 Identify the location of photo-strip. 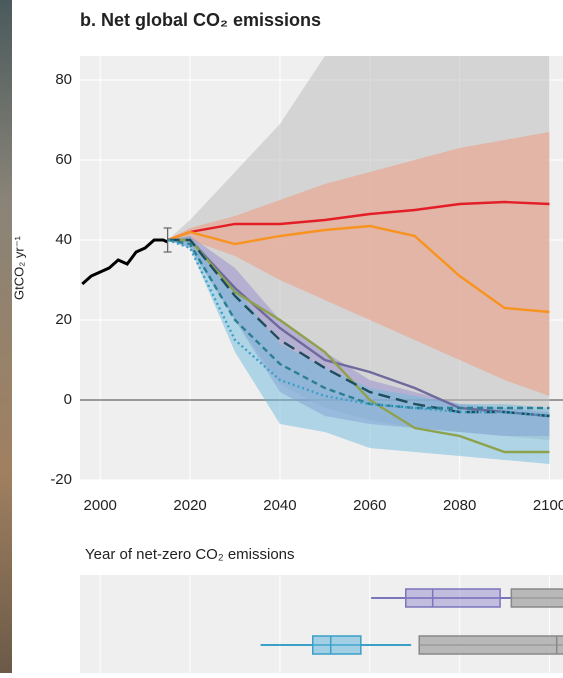
(6, 336).